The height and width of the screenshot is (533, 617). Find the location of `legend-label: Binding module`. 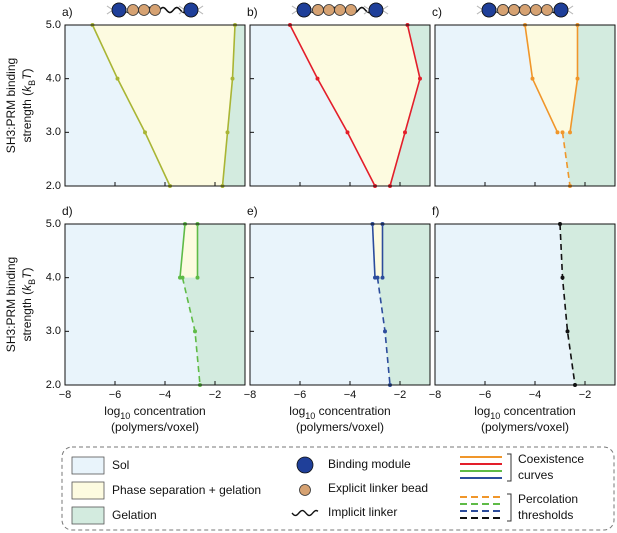

legend-label: Binding module is located at coordinates (369, 464).